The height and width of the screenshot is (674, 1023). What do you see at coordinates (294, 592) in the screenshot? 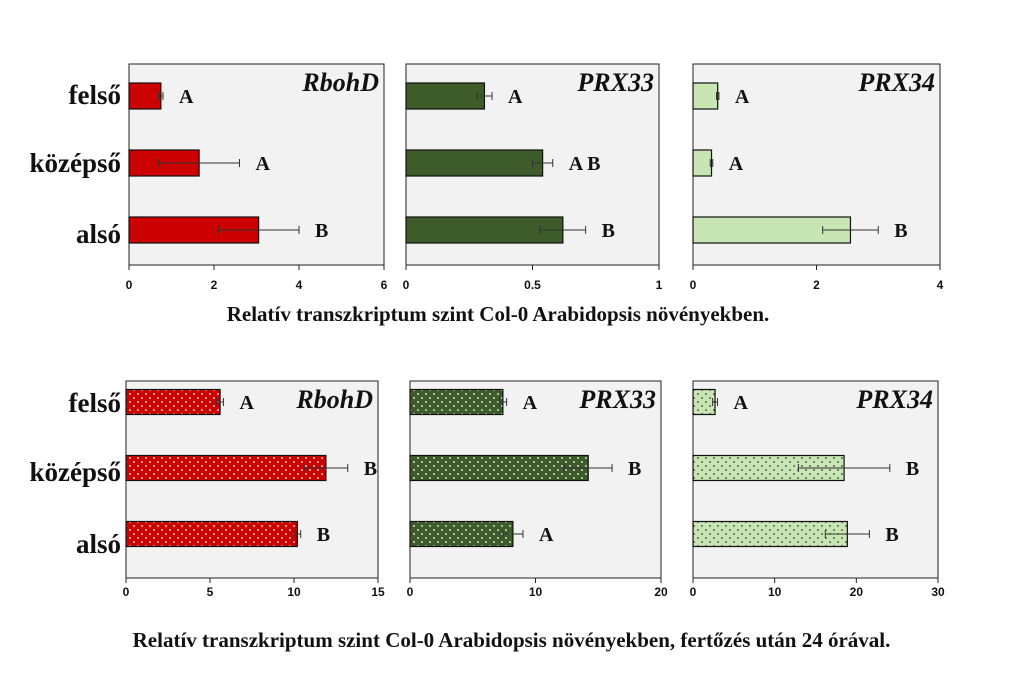
I see `tick-label-1-0-2: 10` at bounding box center [294, 592].